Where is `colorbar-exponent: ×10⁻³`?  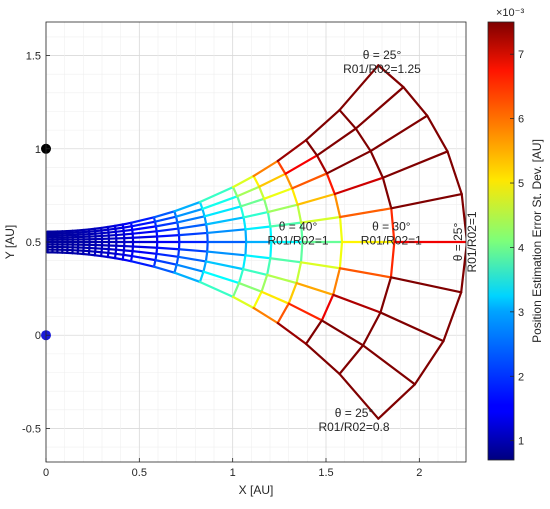 colorbar-exponent: ×10⁻³ is located at coordinates (510, 13).